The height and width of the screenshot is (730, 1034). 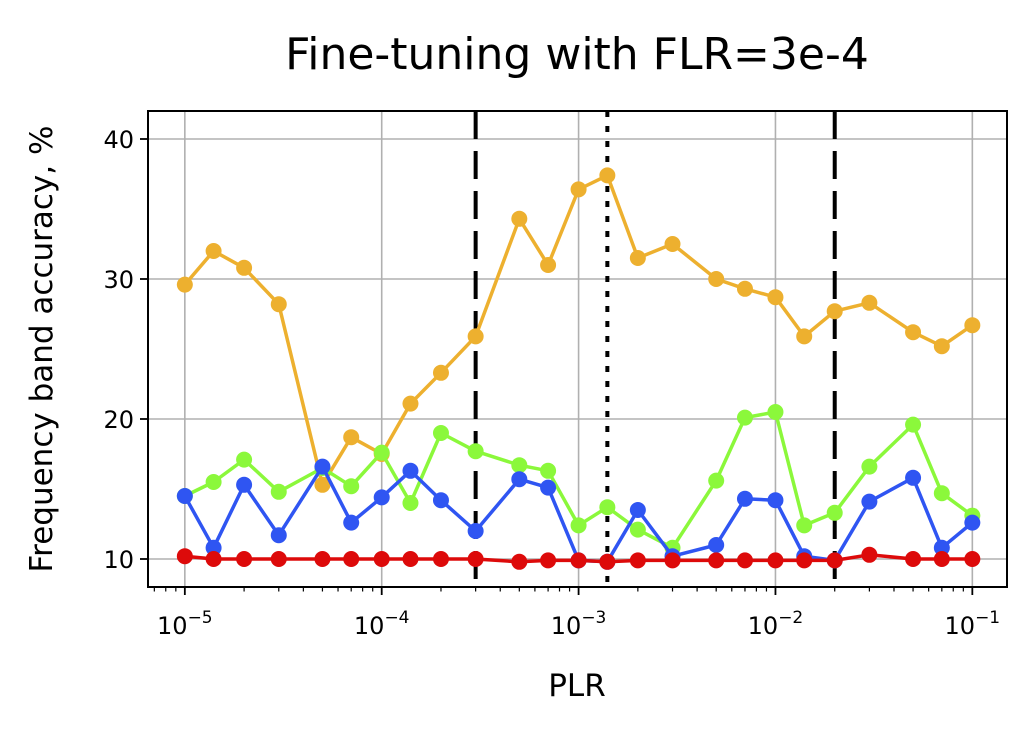 What do you see at coordinates (118, 140) in the screenshot?
I see `y-tick-label: 40` at bounding box center [118, 140].